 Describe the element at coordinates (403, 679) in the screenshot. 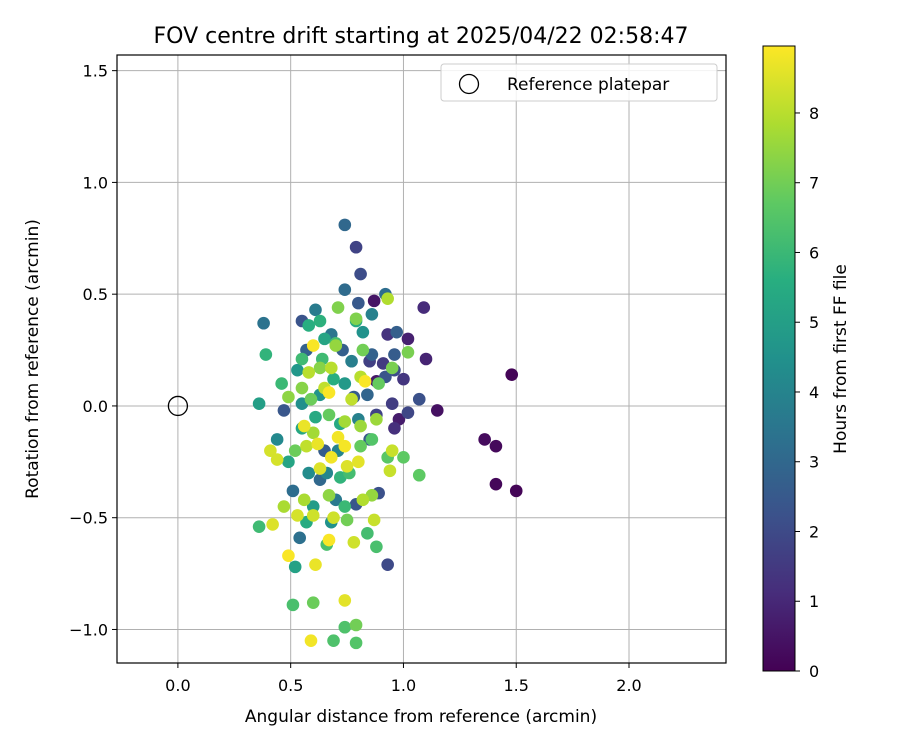

I see `x-axis-ticks: 0.0 0.5 1.0 1.5 2.0` at that location.